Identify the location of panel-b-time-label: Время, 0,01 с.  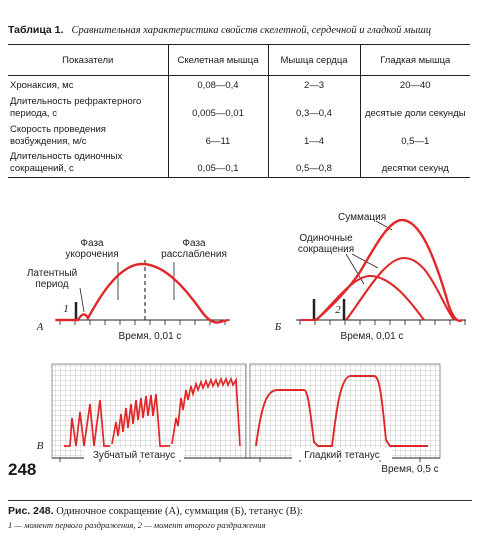
(372, 336).